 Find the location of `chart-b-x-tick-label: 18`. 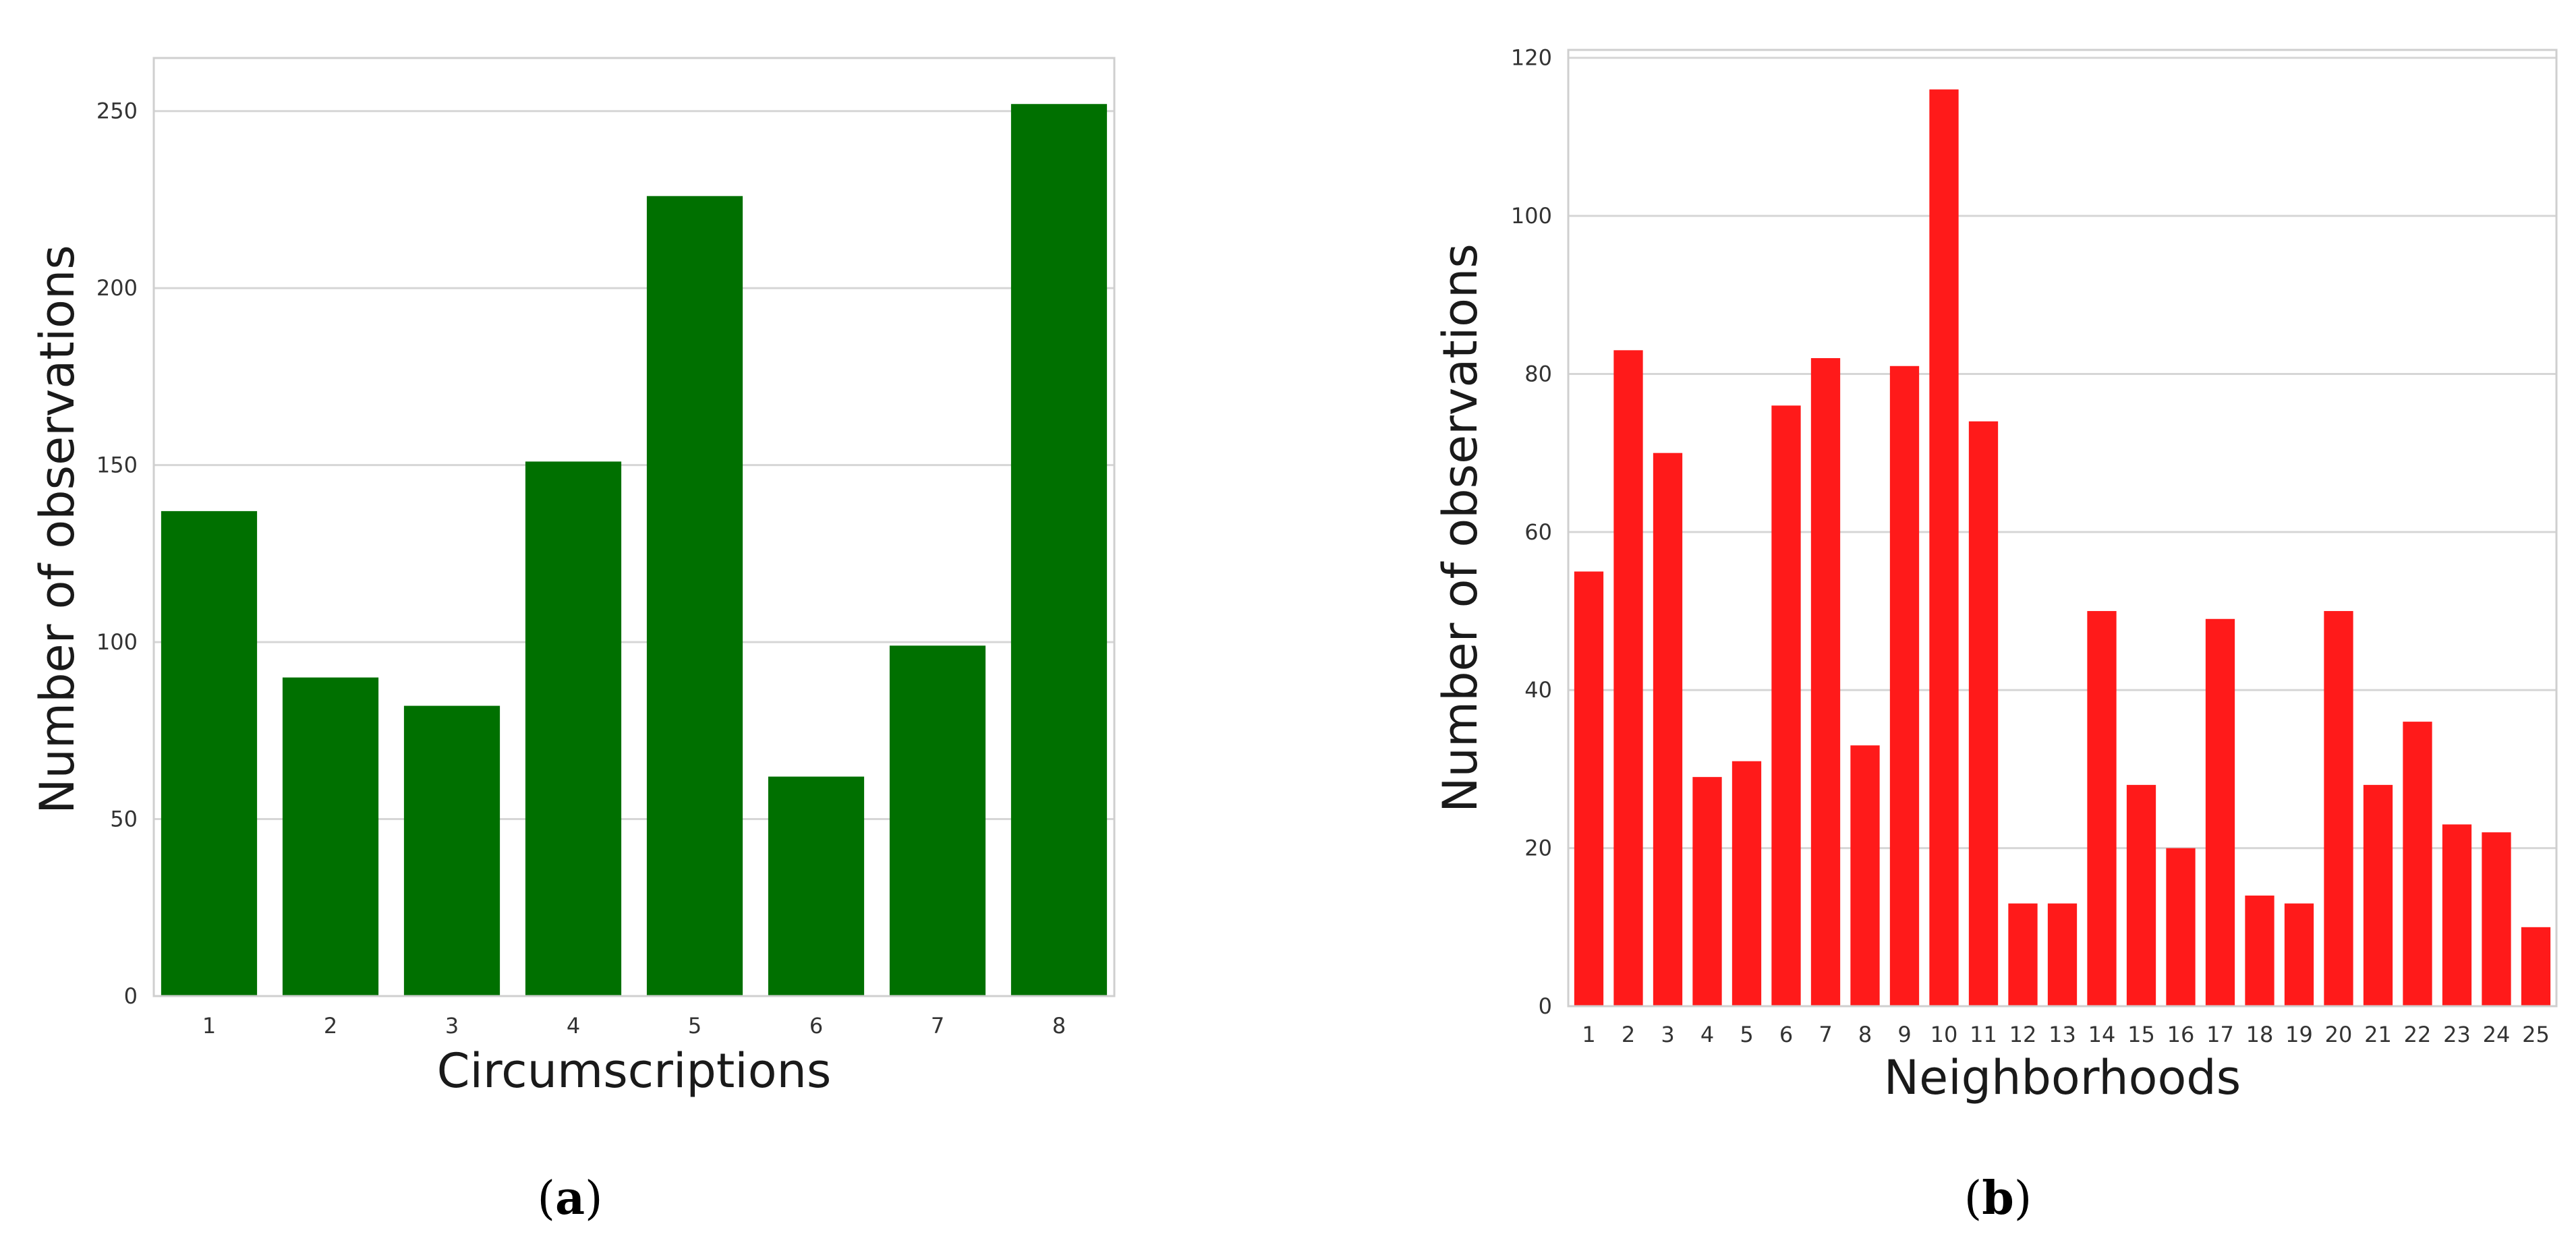

chart-b-x-tick-label: 18 is located at coordinates (2260, 1034).